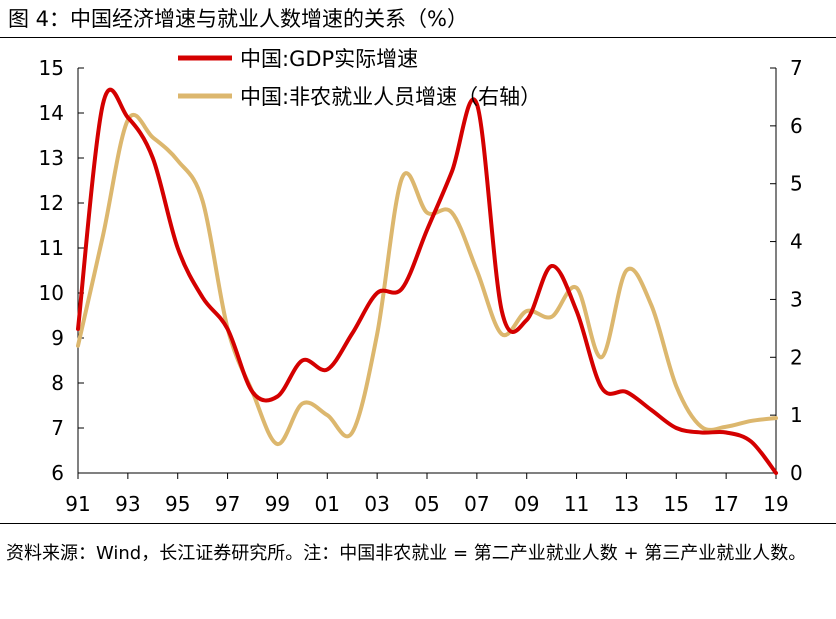 This screenshot has height=619, width=836. Describe the element at coordinates (390, 97) in the screenshot. I see `legend-label: 中国:非农就业人员增速（右轴）` at that location.